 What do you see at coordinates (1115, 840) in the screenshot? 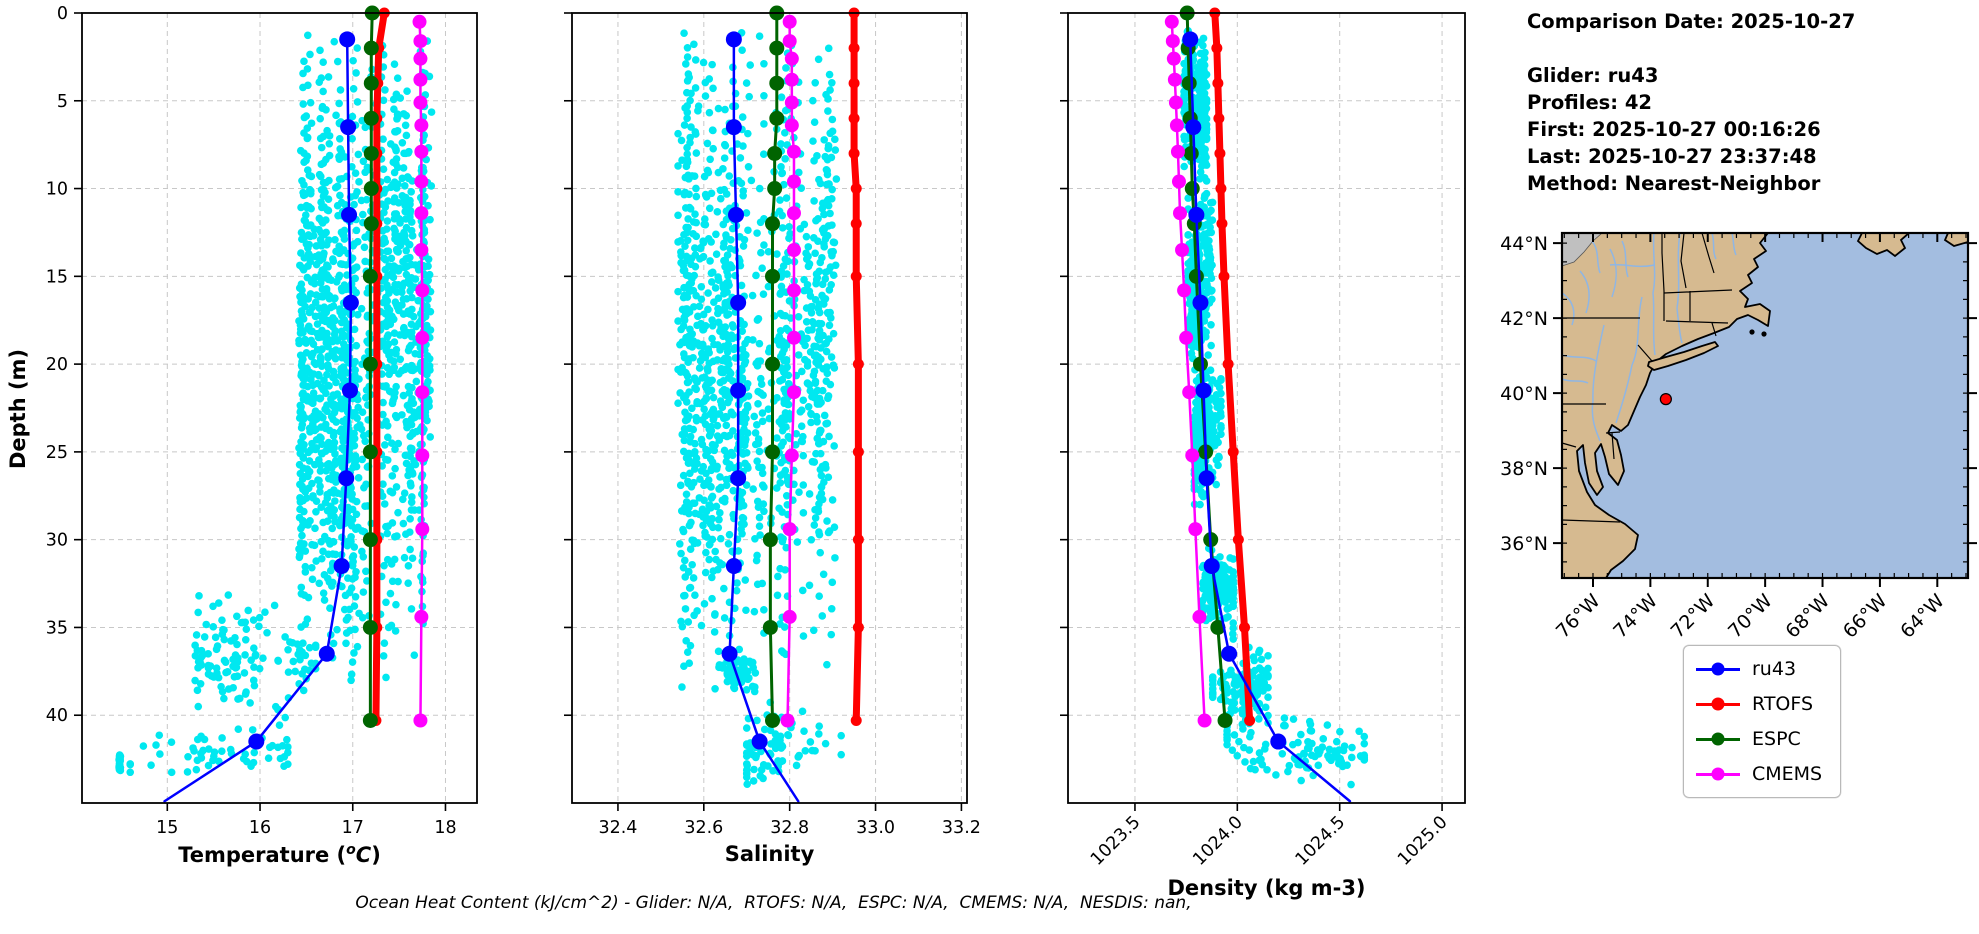
I see `svg-text: 1023.5` at bounding box center [1115, 840].